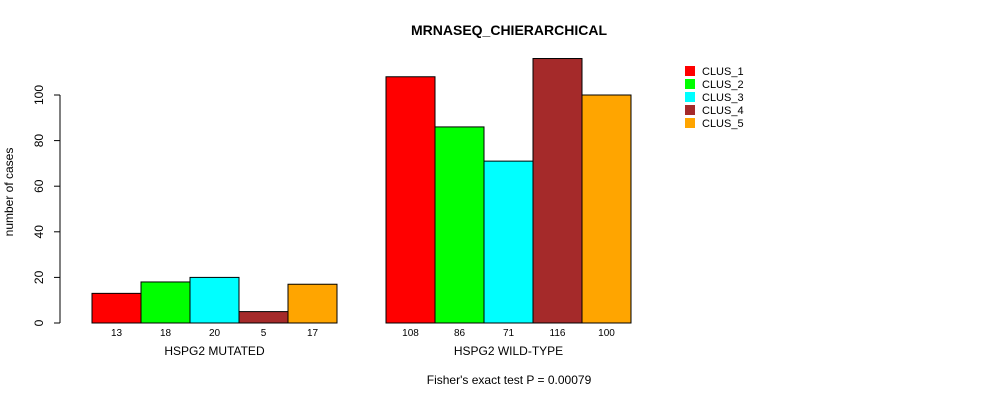 The height and width of the screenshot is (400, 990). Describe the element at coordinates (509, 30) in the screenshot. I see `chart-title: MRNASEQ_CHIERARCHICAL` at that location.